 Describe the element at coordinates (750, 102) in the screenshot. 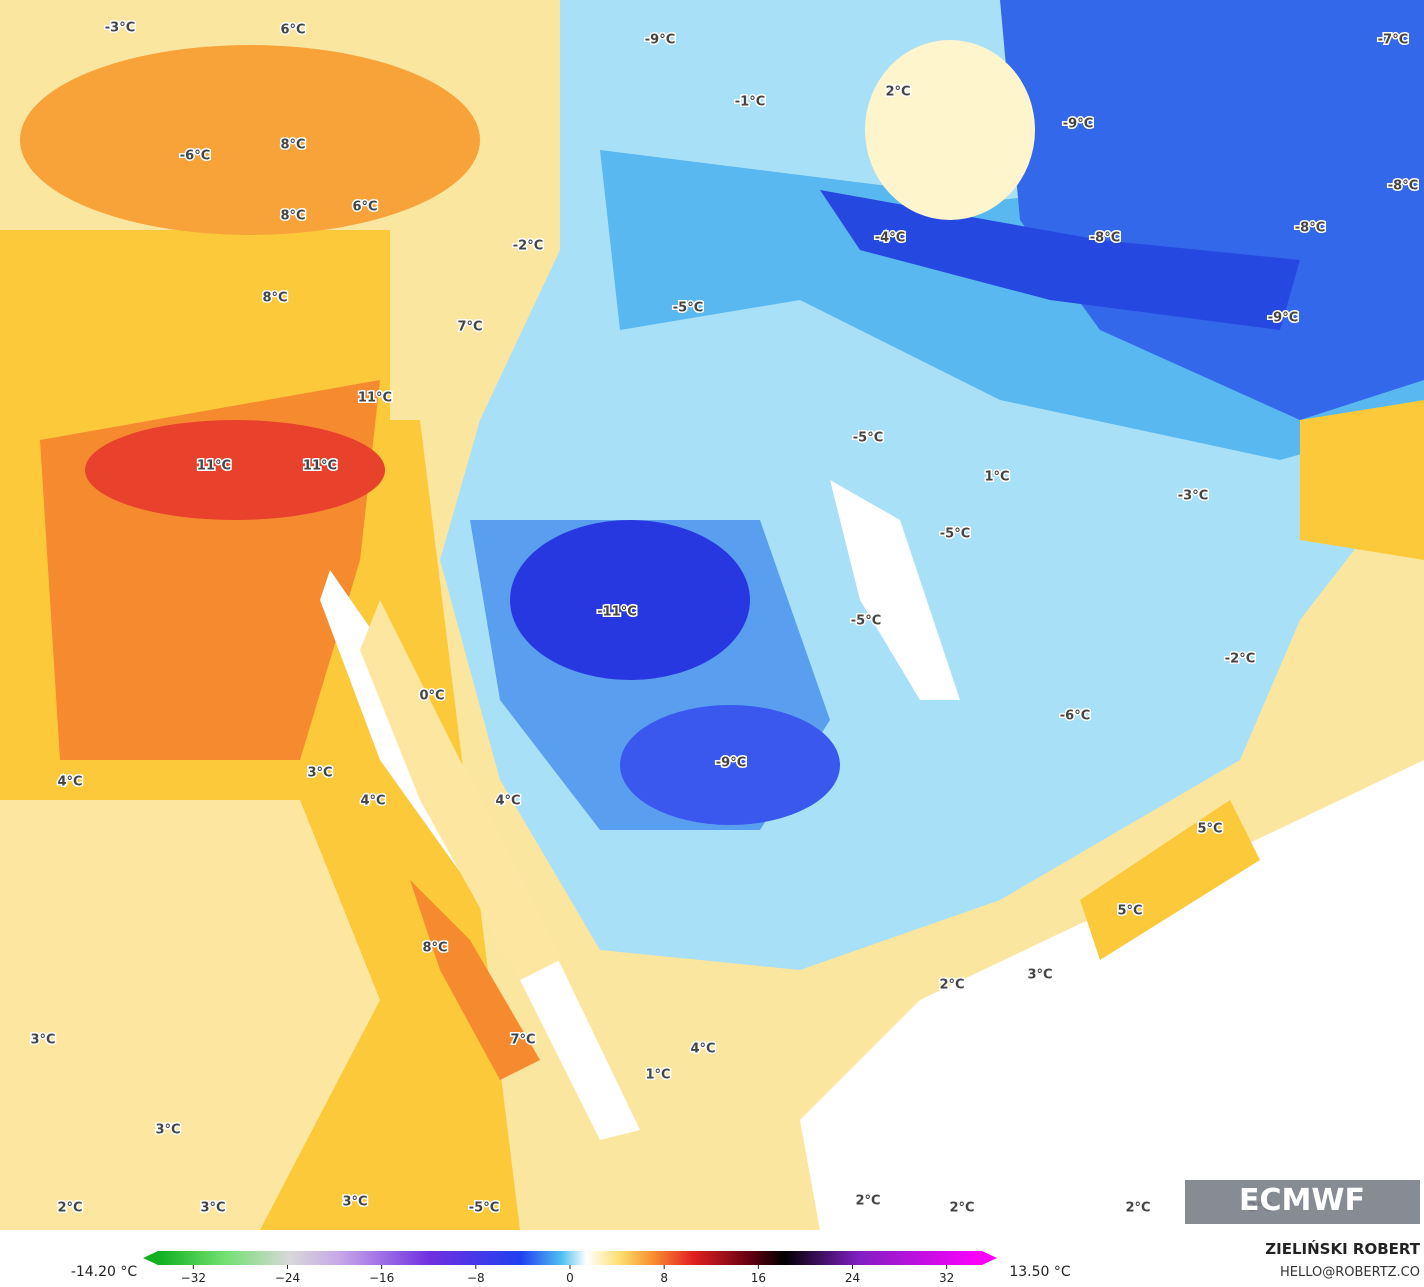

I see `temperature-label: -1°C` at that location.